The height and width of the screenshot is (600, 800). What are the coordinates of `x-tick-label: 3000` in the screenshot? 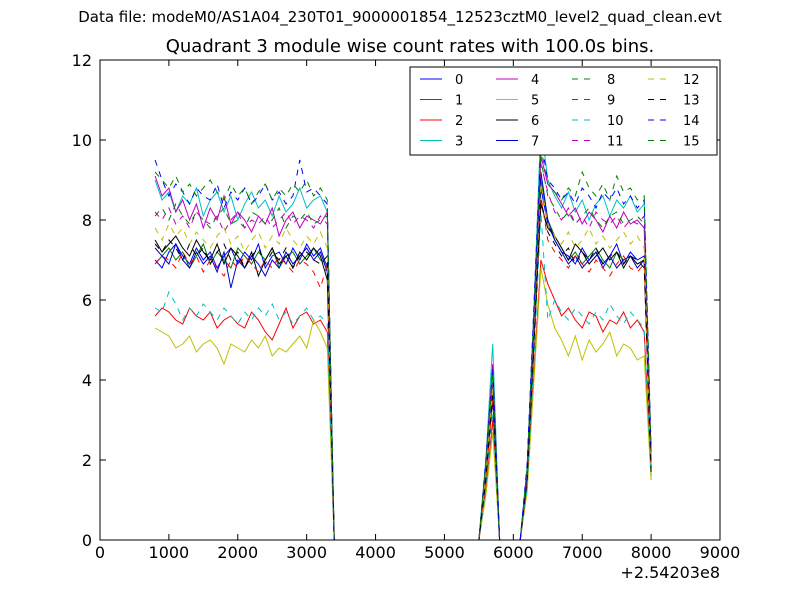 It's located at (306, 552).